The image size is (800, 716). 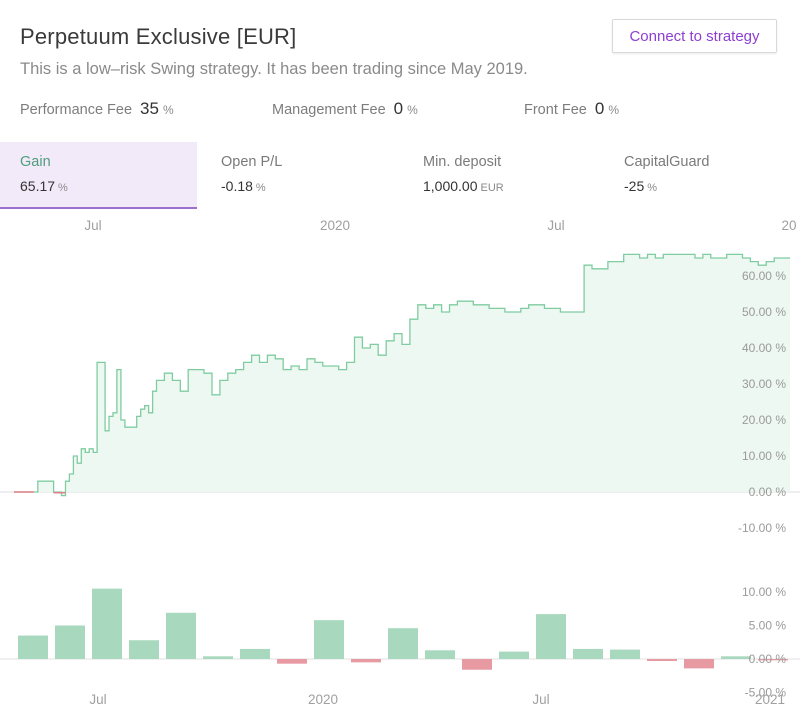 What do you see at coordinates (412, 110) in the screenshot?
I see `management-fee-unit: %` at bounding box center [412, 110].